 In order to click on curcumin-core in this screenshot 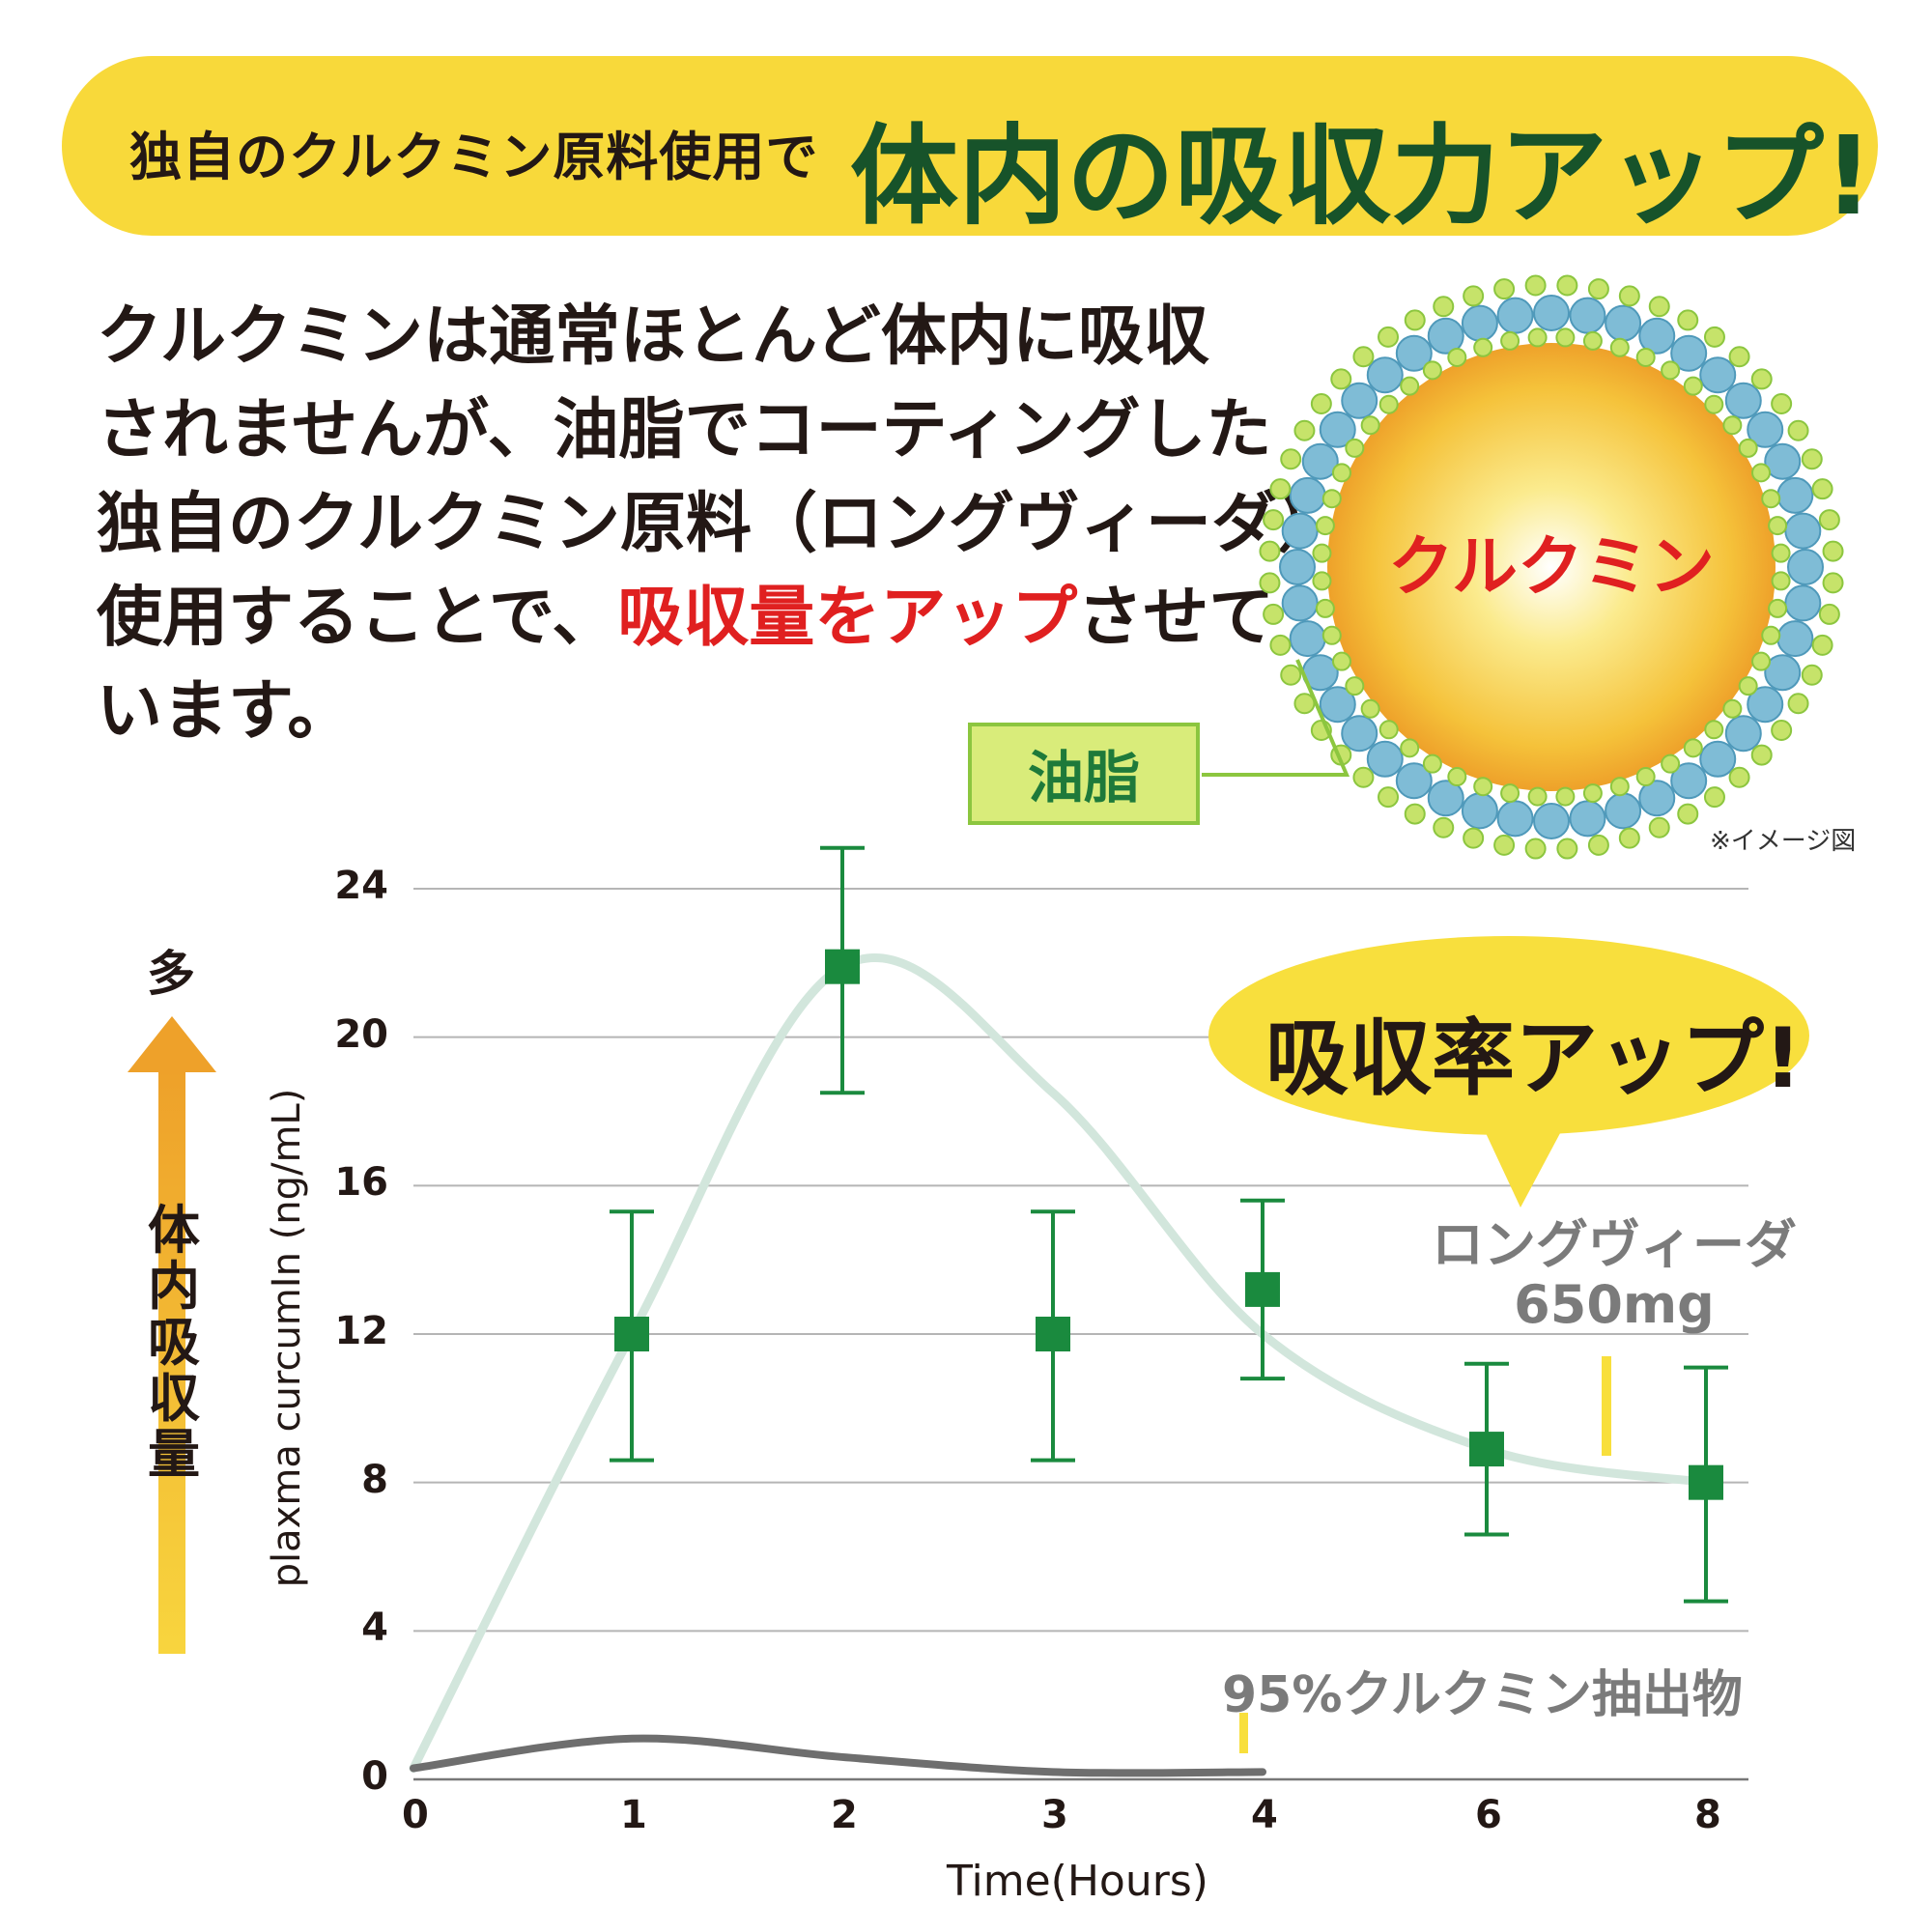, I will do `click(1551, 567)`.